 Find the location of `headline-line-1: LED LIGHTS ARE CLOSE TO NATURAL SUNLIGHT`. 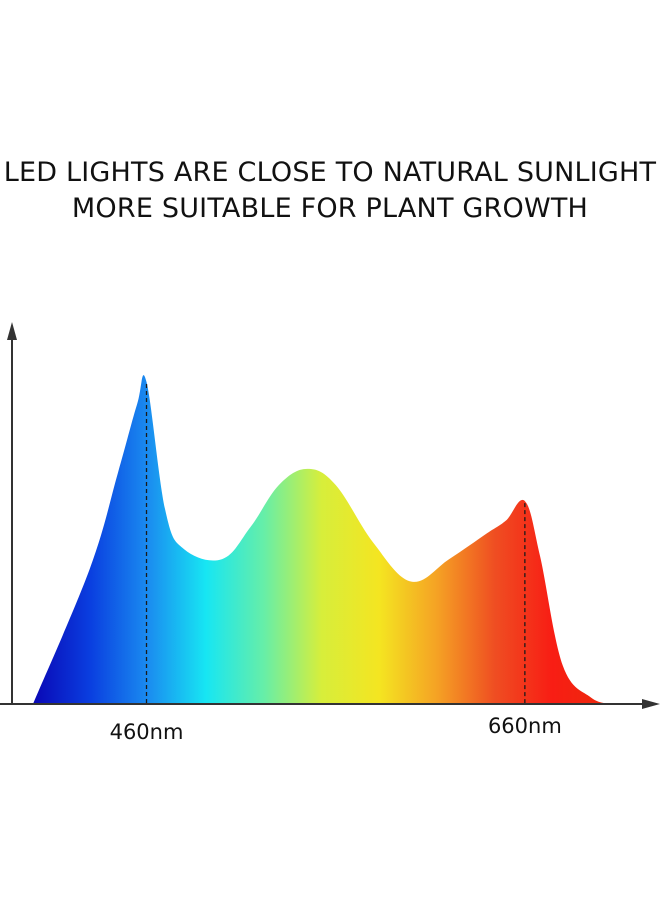

headline-line-1: LED LIGHTS ARE CLOSE TO NATURAL SUNLIGHT is located at coordinates (330, 172).